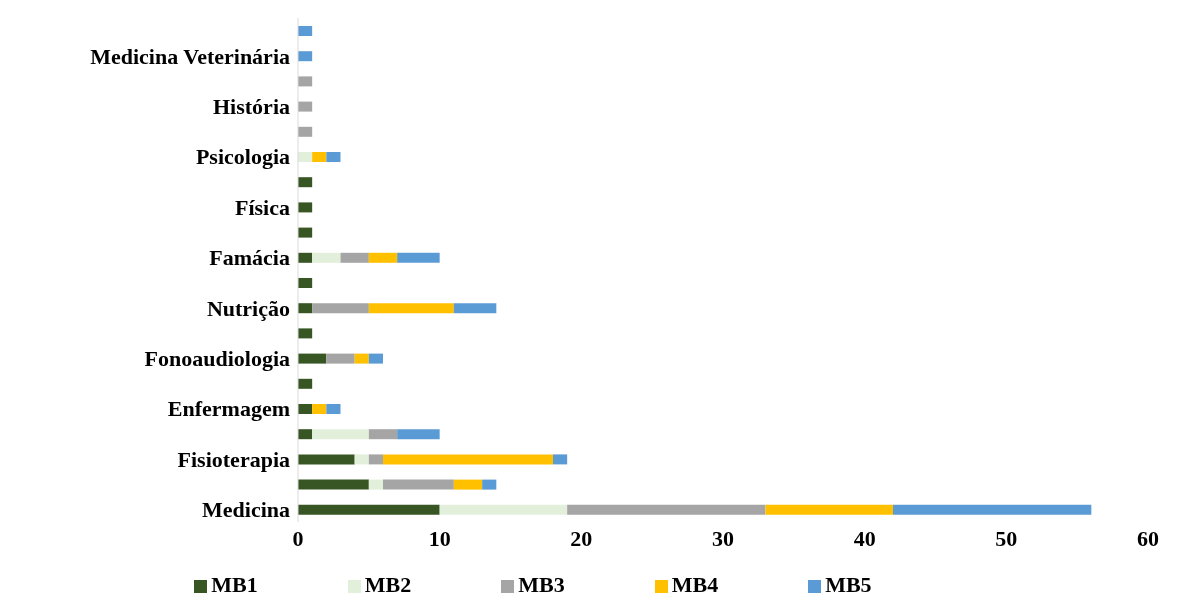 This screenshot has width=1179, height=612. Describe the element at coordinates (190, 56) in the screenshot. I see `y-tick-label: Medicina Veterinária` at that location.